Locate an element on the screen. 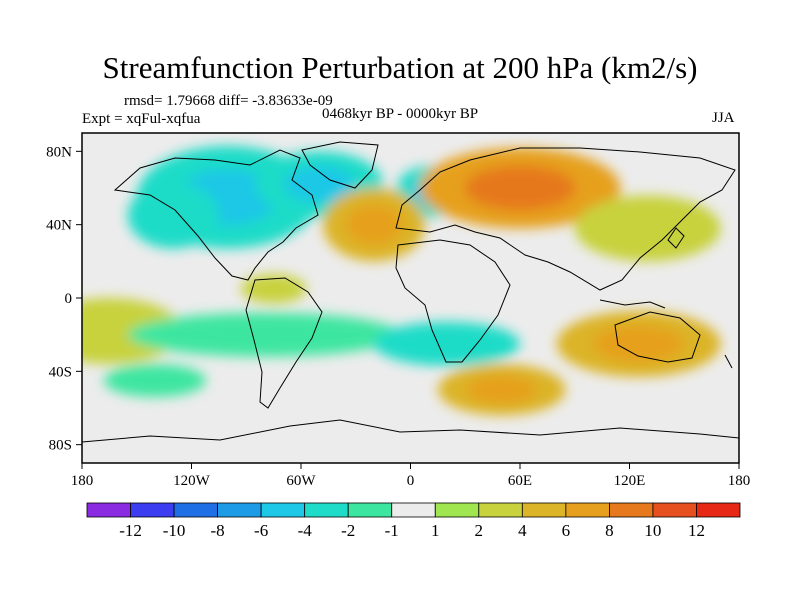 This screenshot has height=600, width=800. lon-tick-label: 60W is located at coordinates (301, 481).